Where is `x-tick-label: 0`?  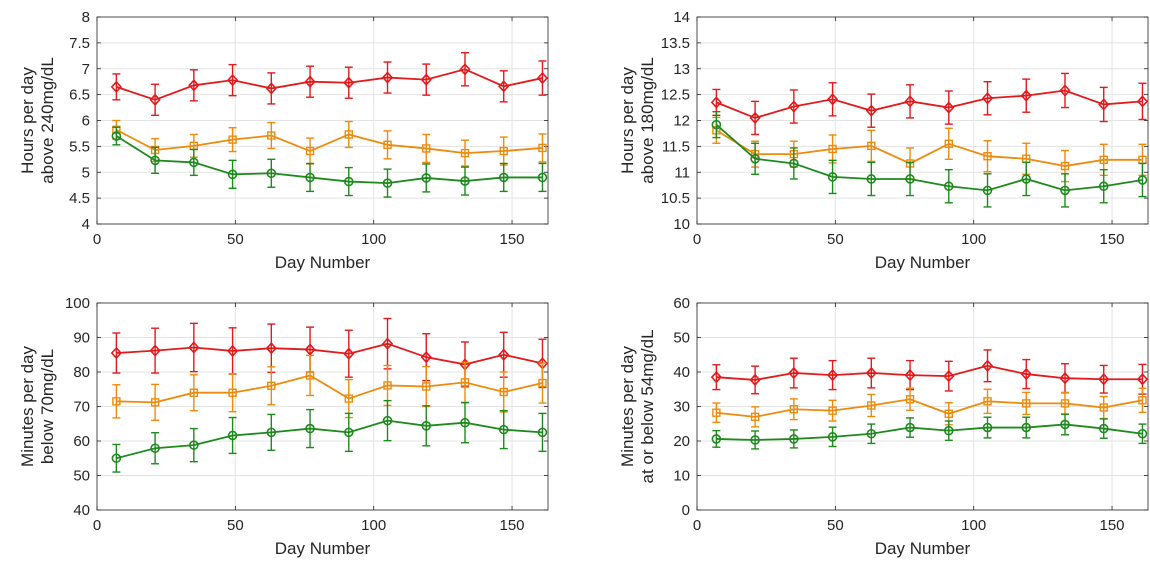
x-tick-label: 0 is located at coordinates (97, 525).